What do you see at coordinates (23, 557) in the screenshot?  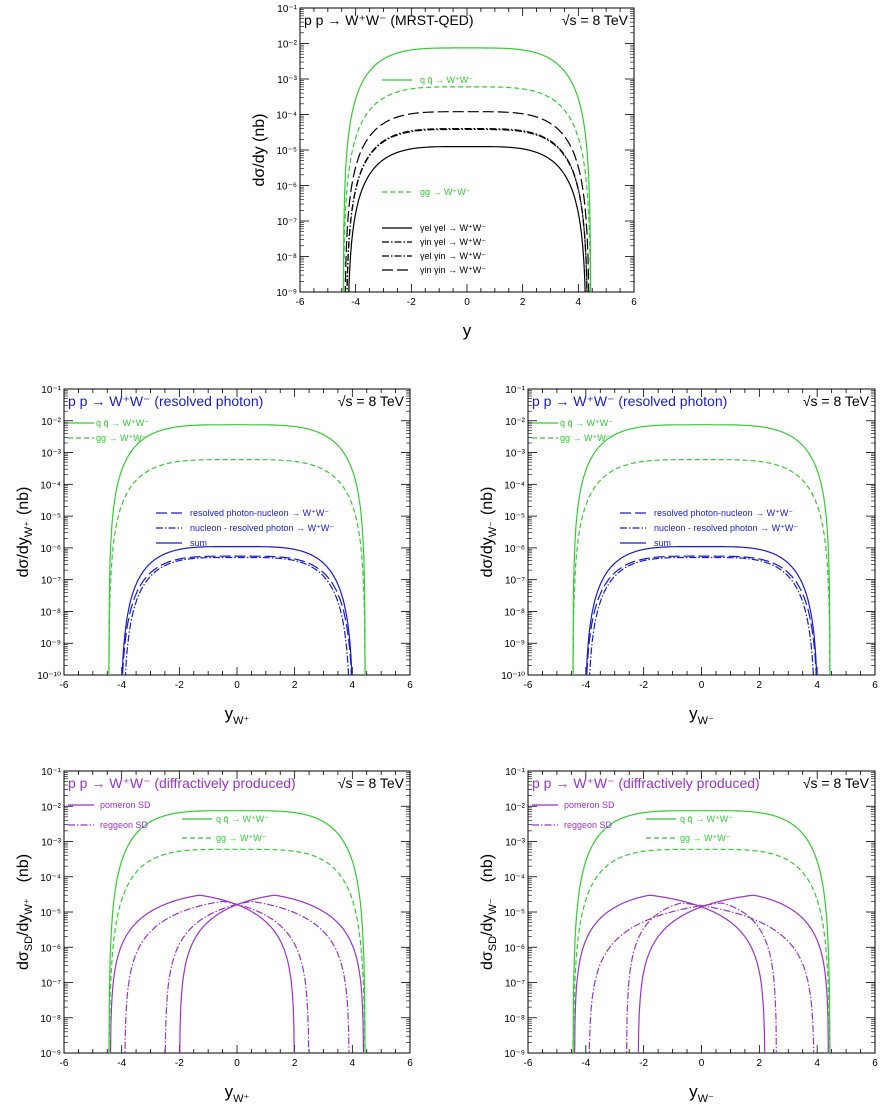 I see `y-axis-label-main: dσ/dy` at bounding box center [23, 557].